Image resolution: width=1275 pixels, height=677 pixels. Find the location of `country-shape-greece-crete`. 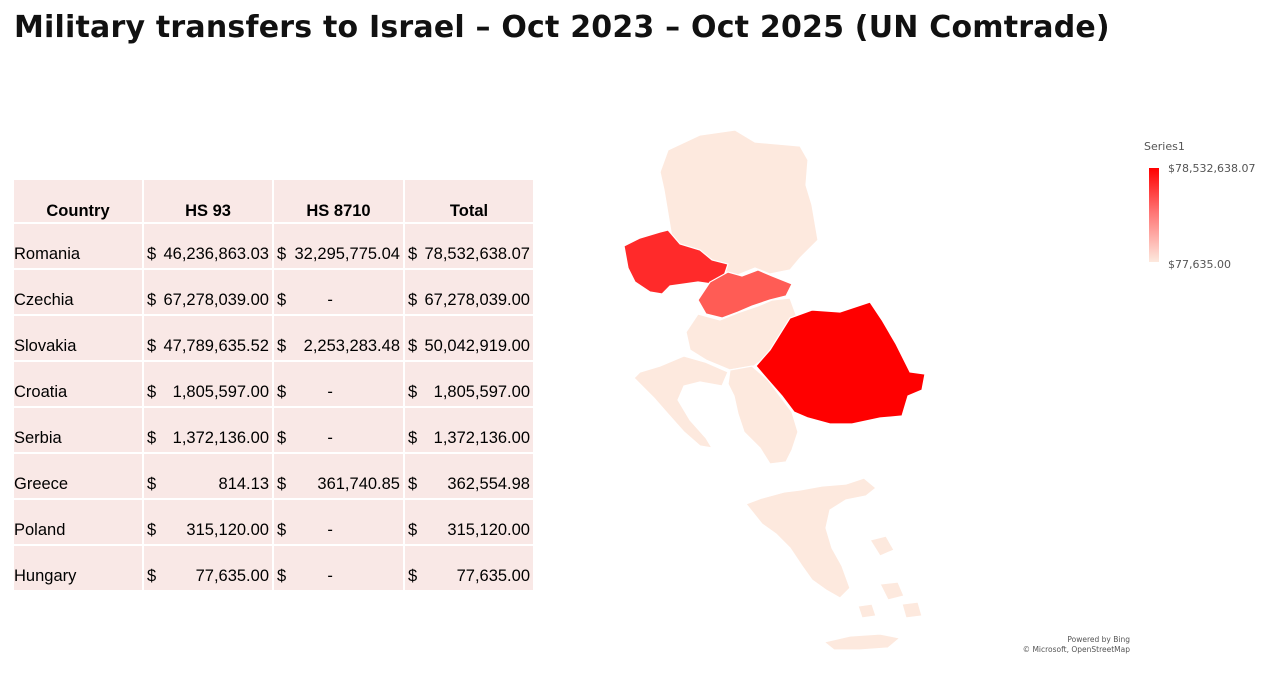

country-shape-greece-crete is located at coordinates (862, 642).